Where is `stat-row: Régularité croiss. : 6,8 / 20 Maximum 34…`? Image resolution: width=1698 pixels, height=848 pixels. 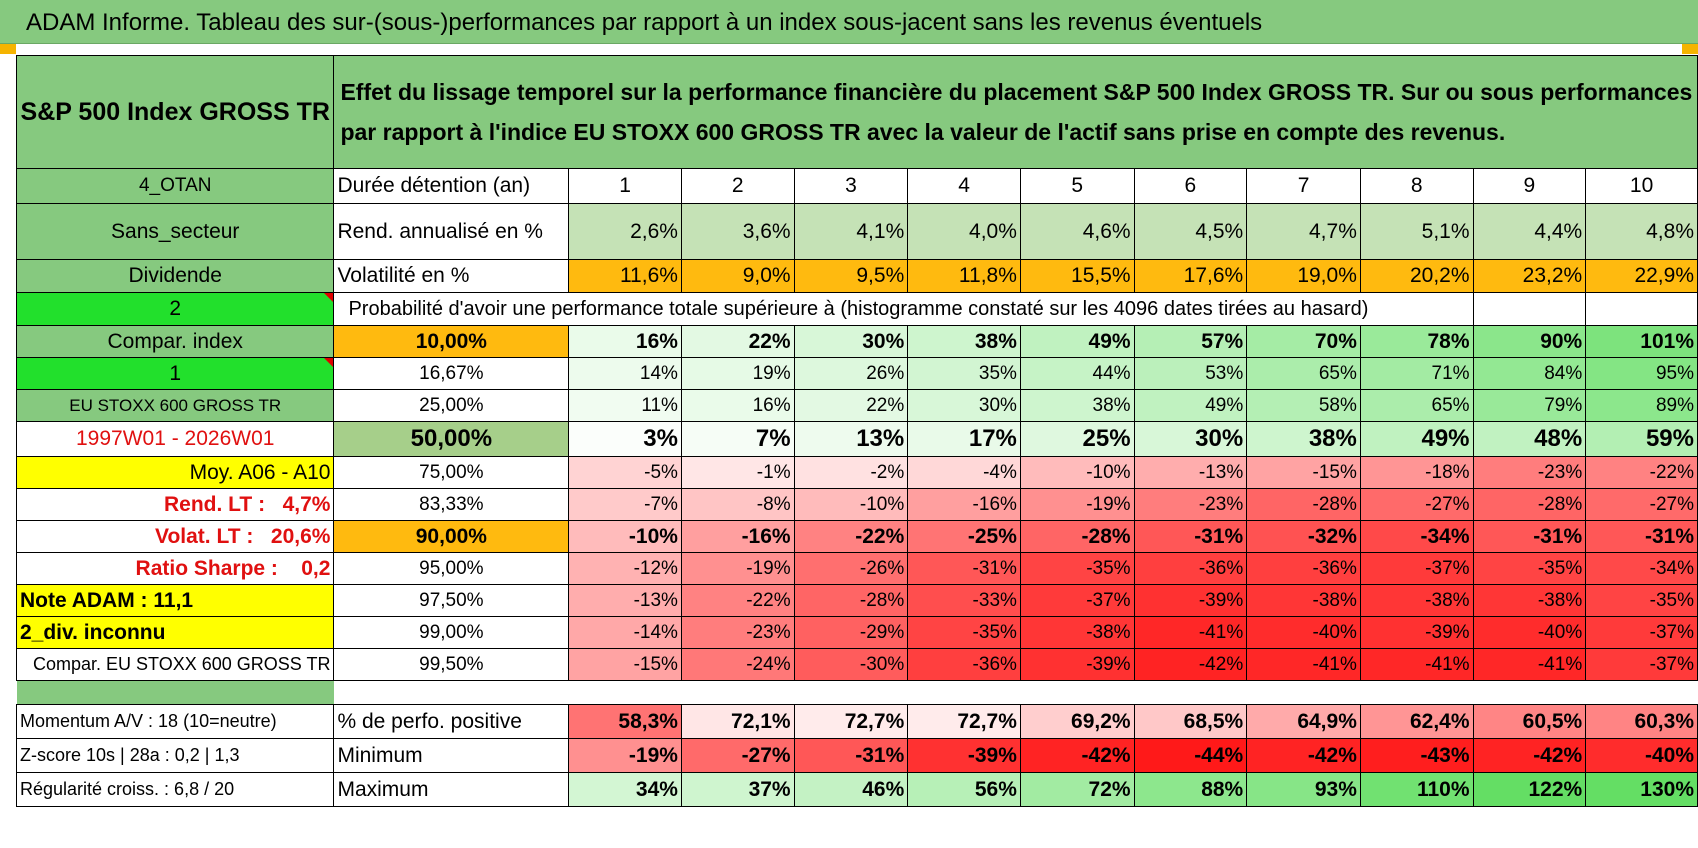 stat-row: Régularité croiss. : 6,8 / 20 Maximum 34… is located at coordinates (856, 789).